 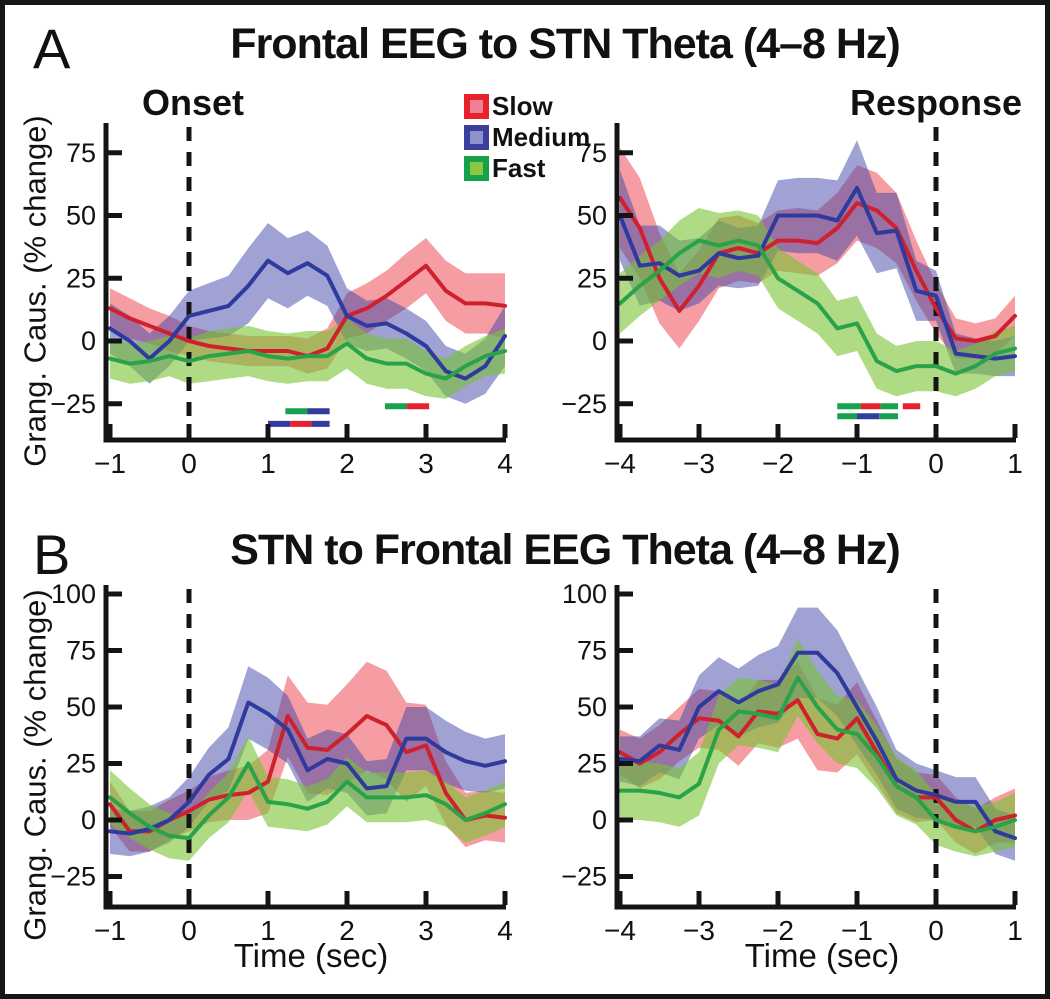 I want to click on a-response-y-tick-label: 75, so click(x=592, y=153).